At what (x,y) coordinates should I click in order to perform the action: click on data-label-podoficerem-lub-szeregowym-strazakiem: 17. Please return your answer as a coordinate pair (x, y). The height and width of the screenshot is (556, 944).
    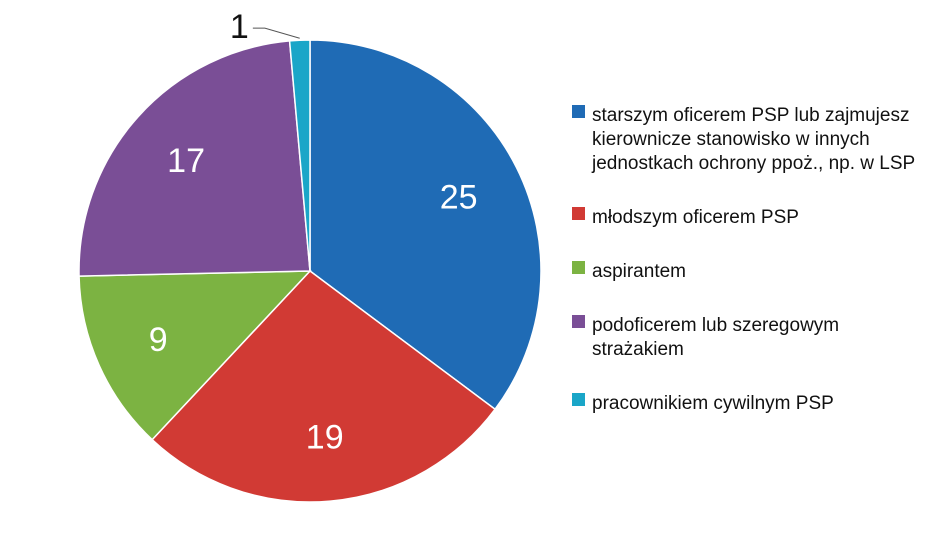
    Looking at the image, I should click on (186, 161).